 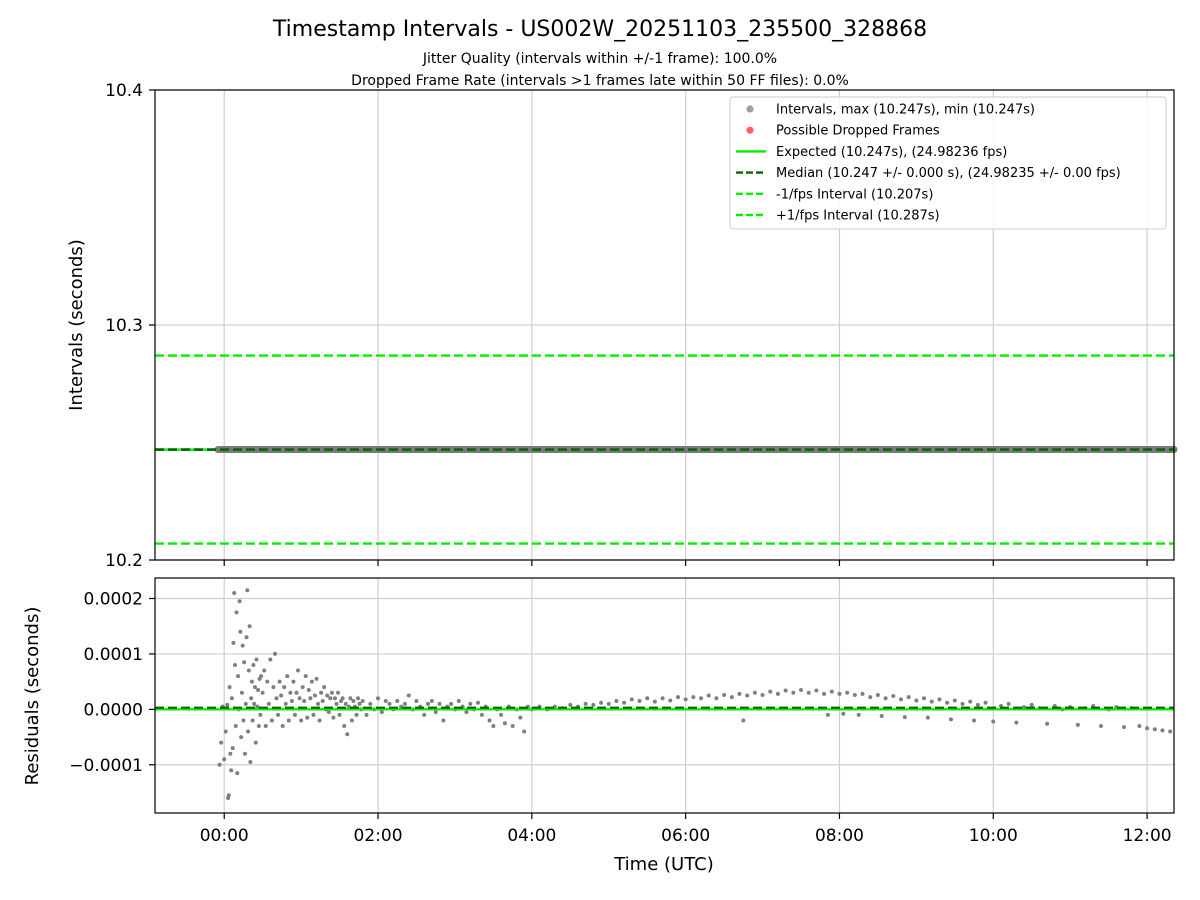 What do you see at coordinates (124, 91) in the screenshot?
I see `intervals-ytick-label-2: 10.4` at bounding box center [124, 91].